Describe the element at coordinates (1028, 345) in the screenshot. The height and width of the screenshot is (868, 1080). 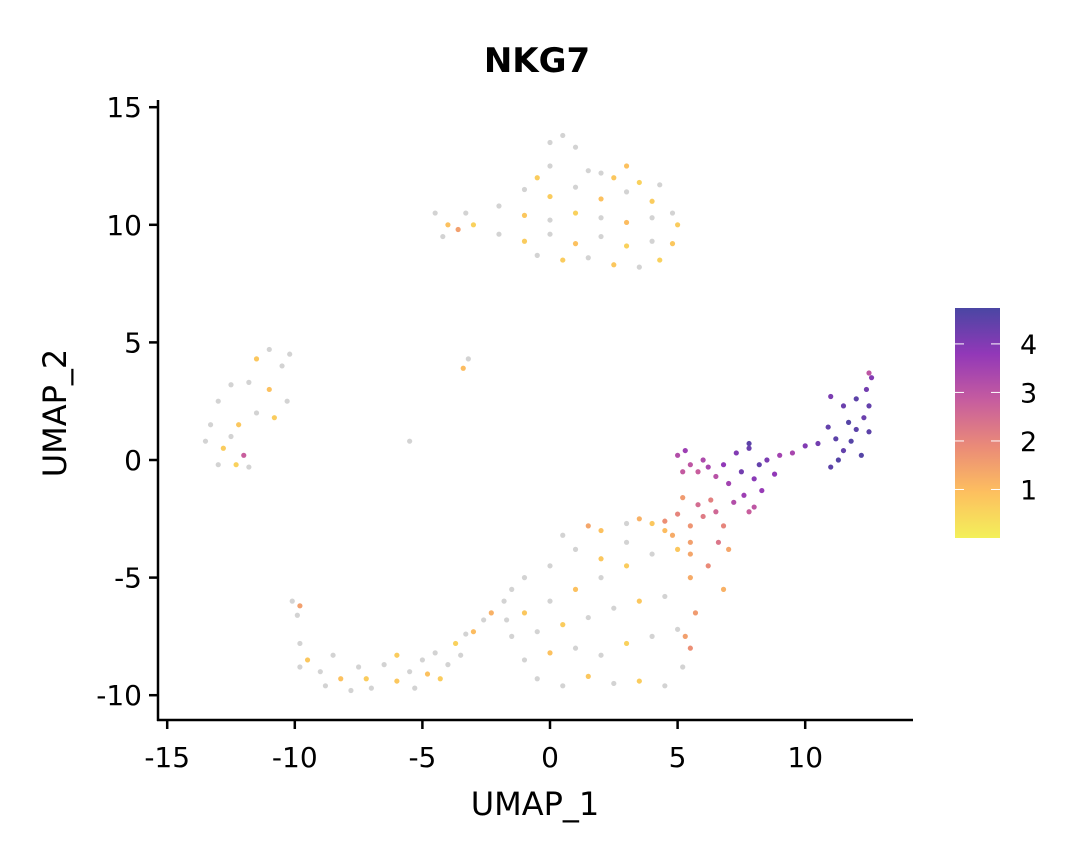
I see `colorbar-tick-label: 4` at that location.